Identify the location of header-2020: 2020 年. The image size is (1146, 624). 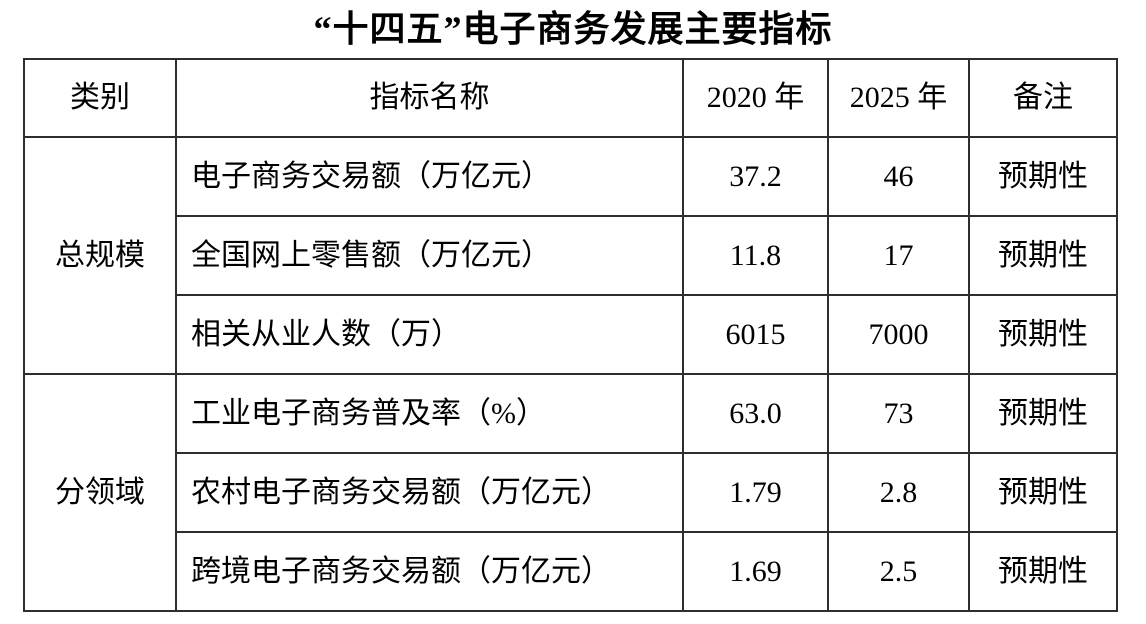
(755, 98).